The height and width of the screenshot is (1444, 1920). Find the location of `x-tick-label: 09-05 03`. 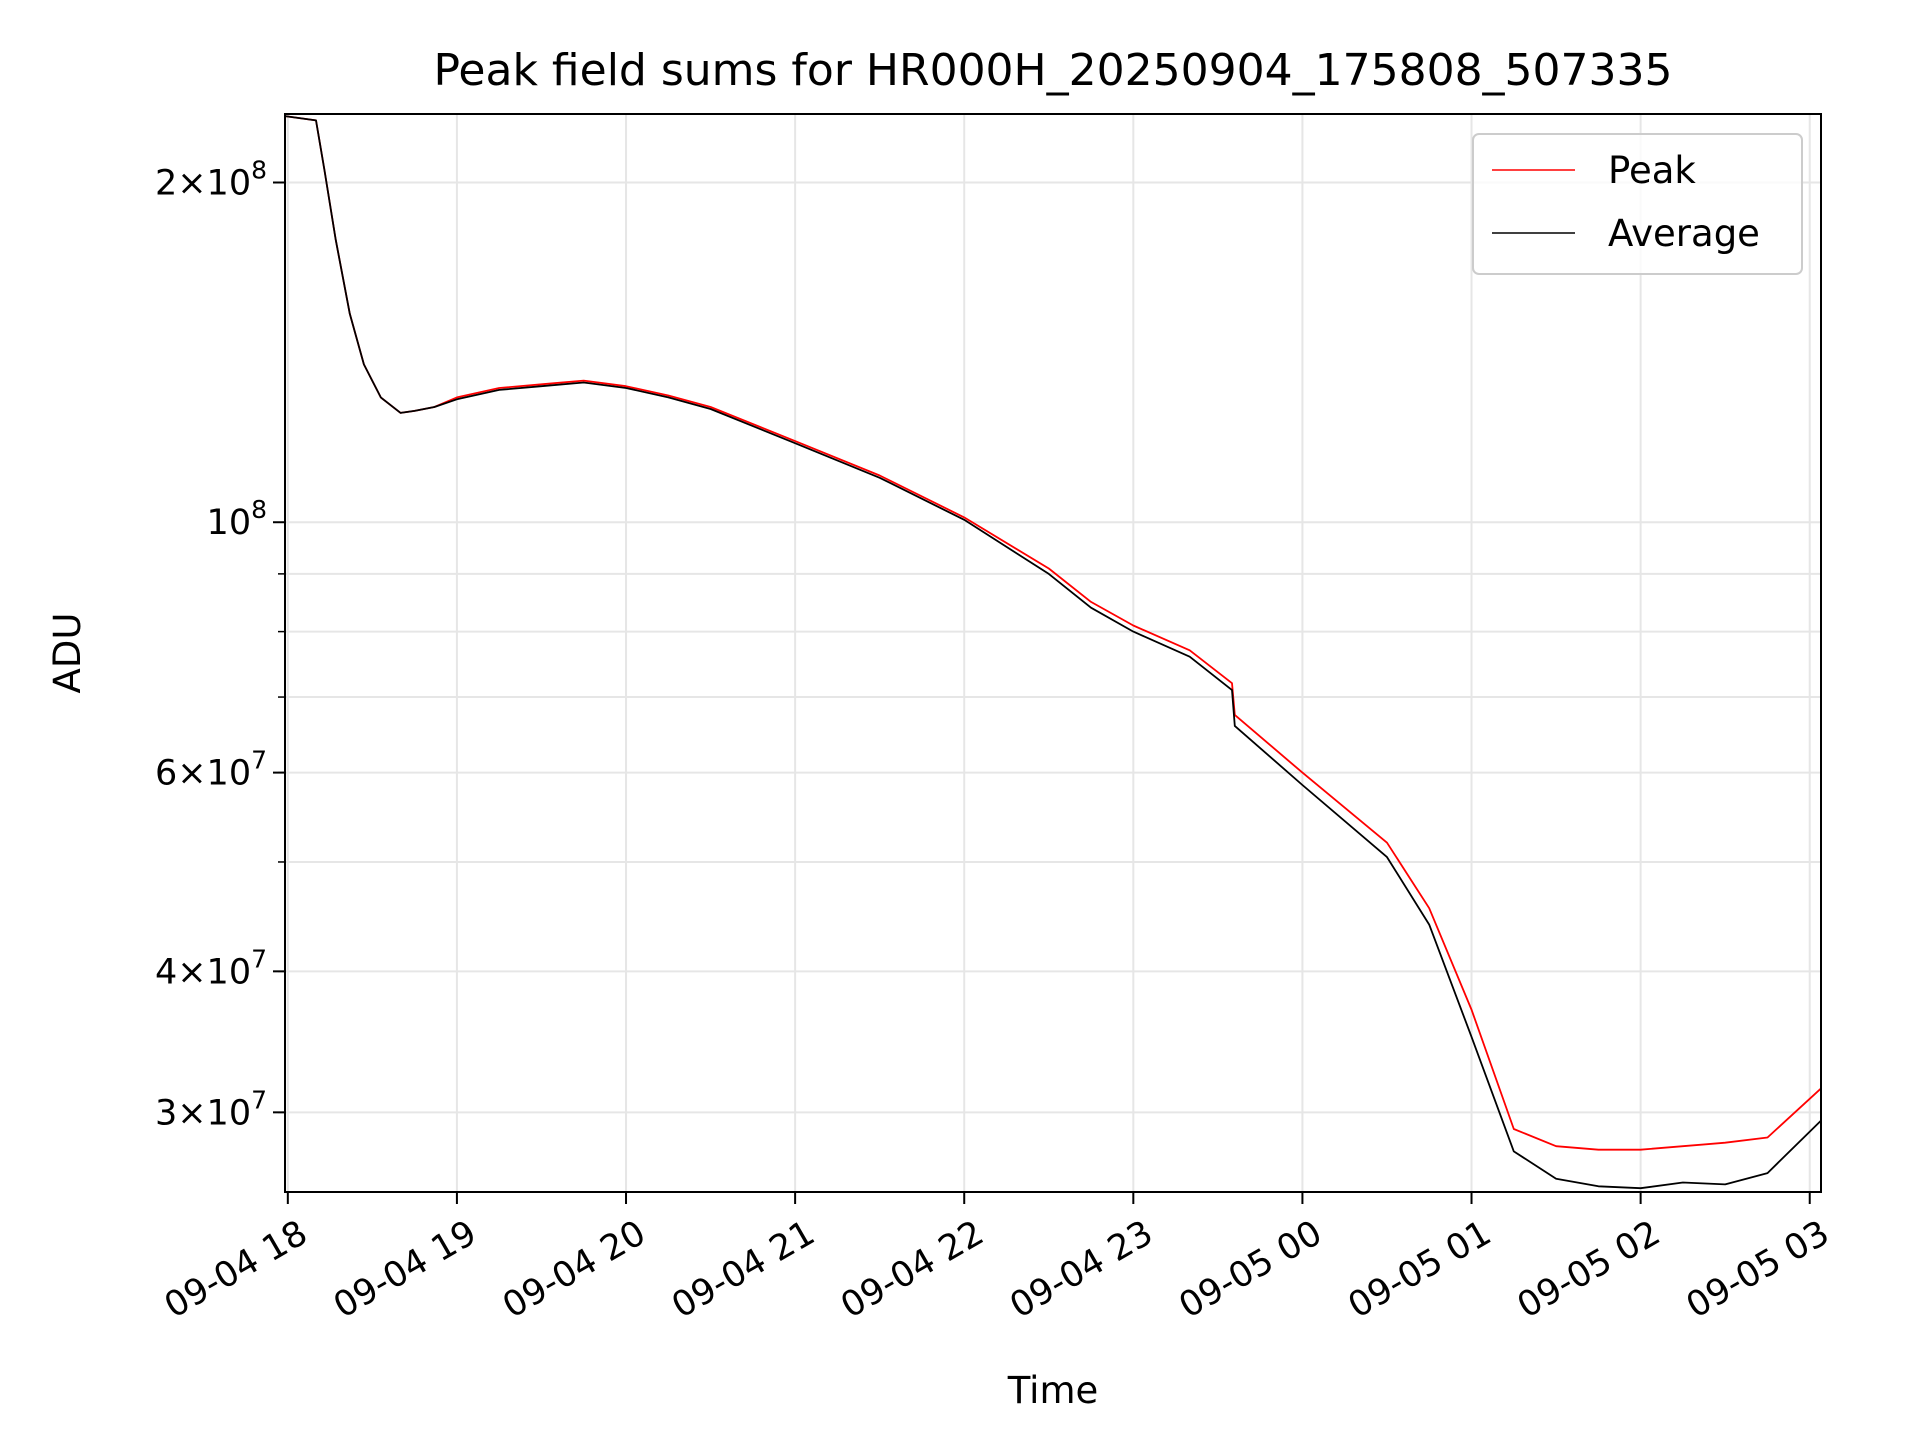

x-tick-label: 09-05 03 is located at coordinates (1758, 1269).